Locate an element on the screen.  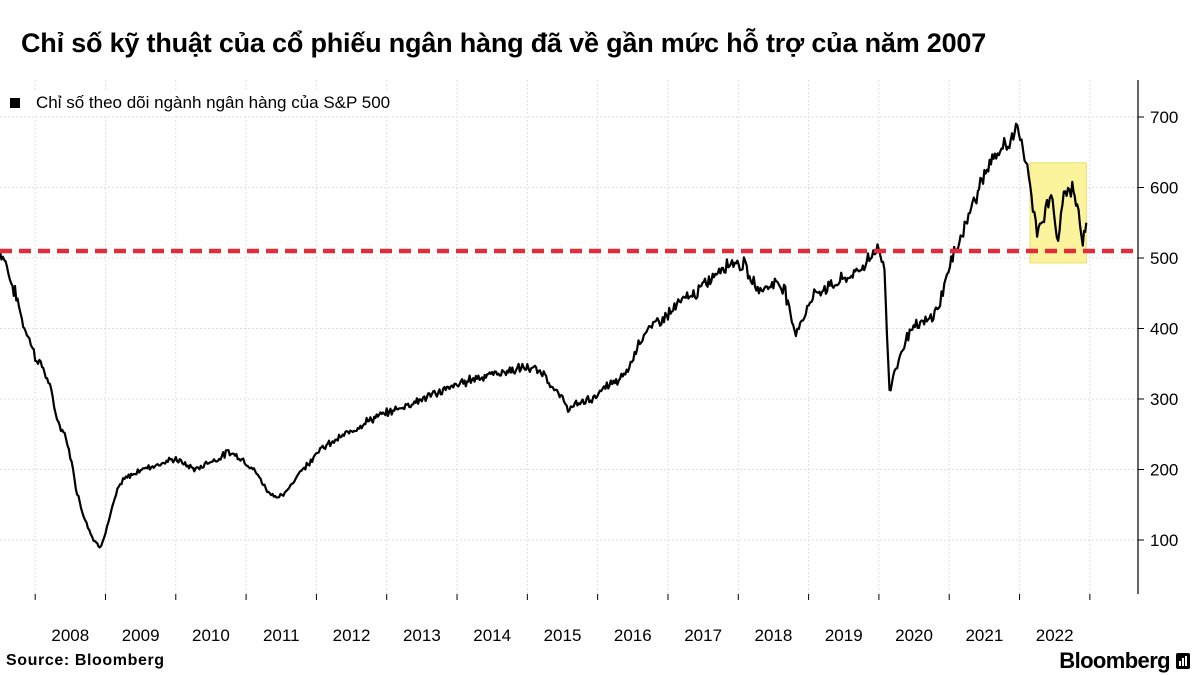
y-tick-label-700: 700 is located at coordinates (1164, 117).